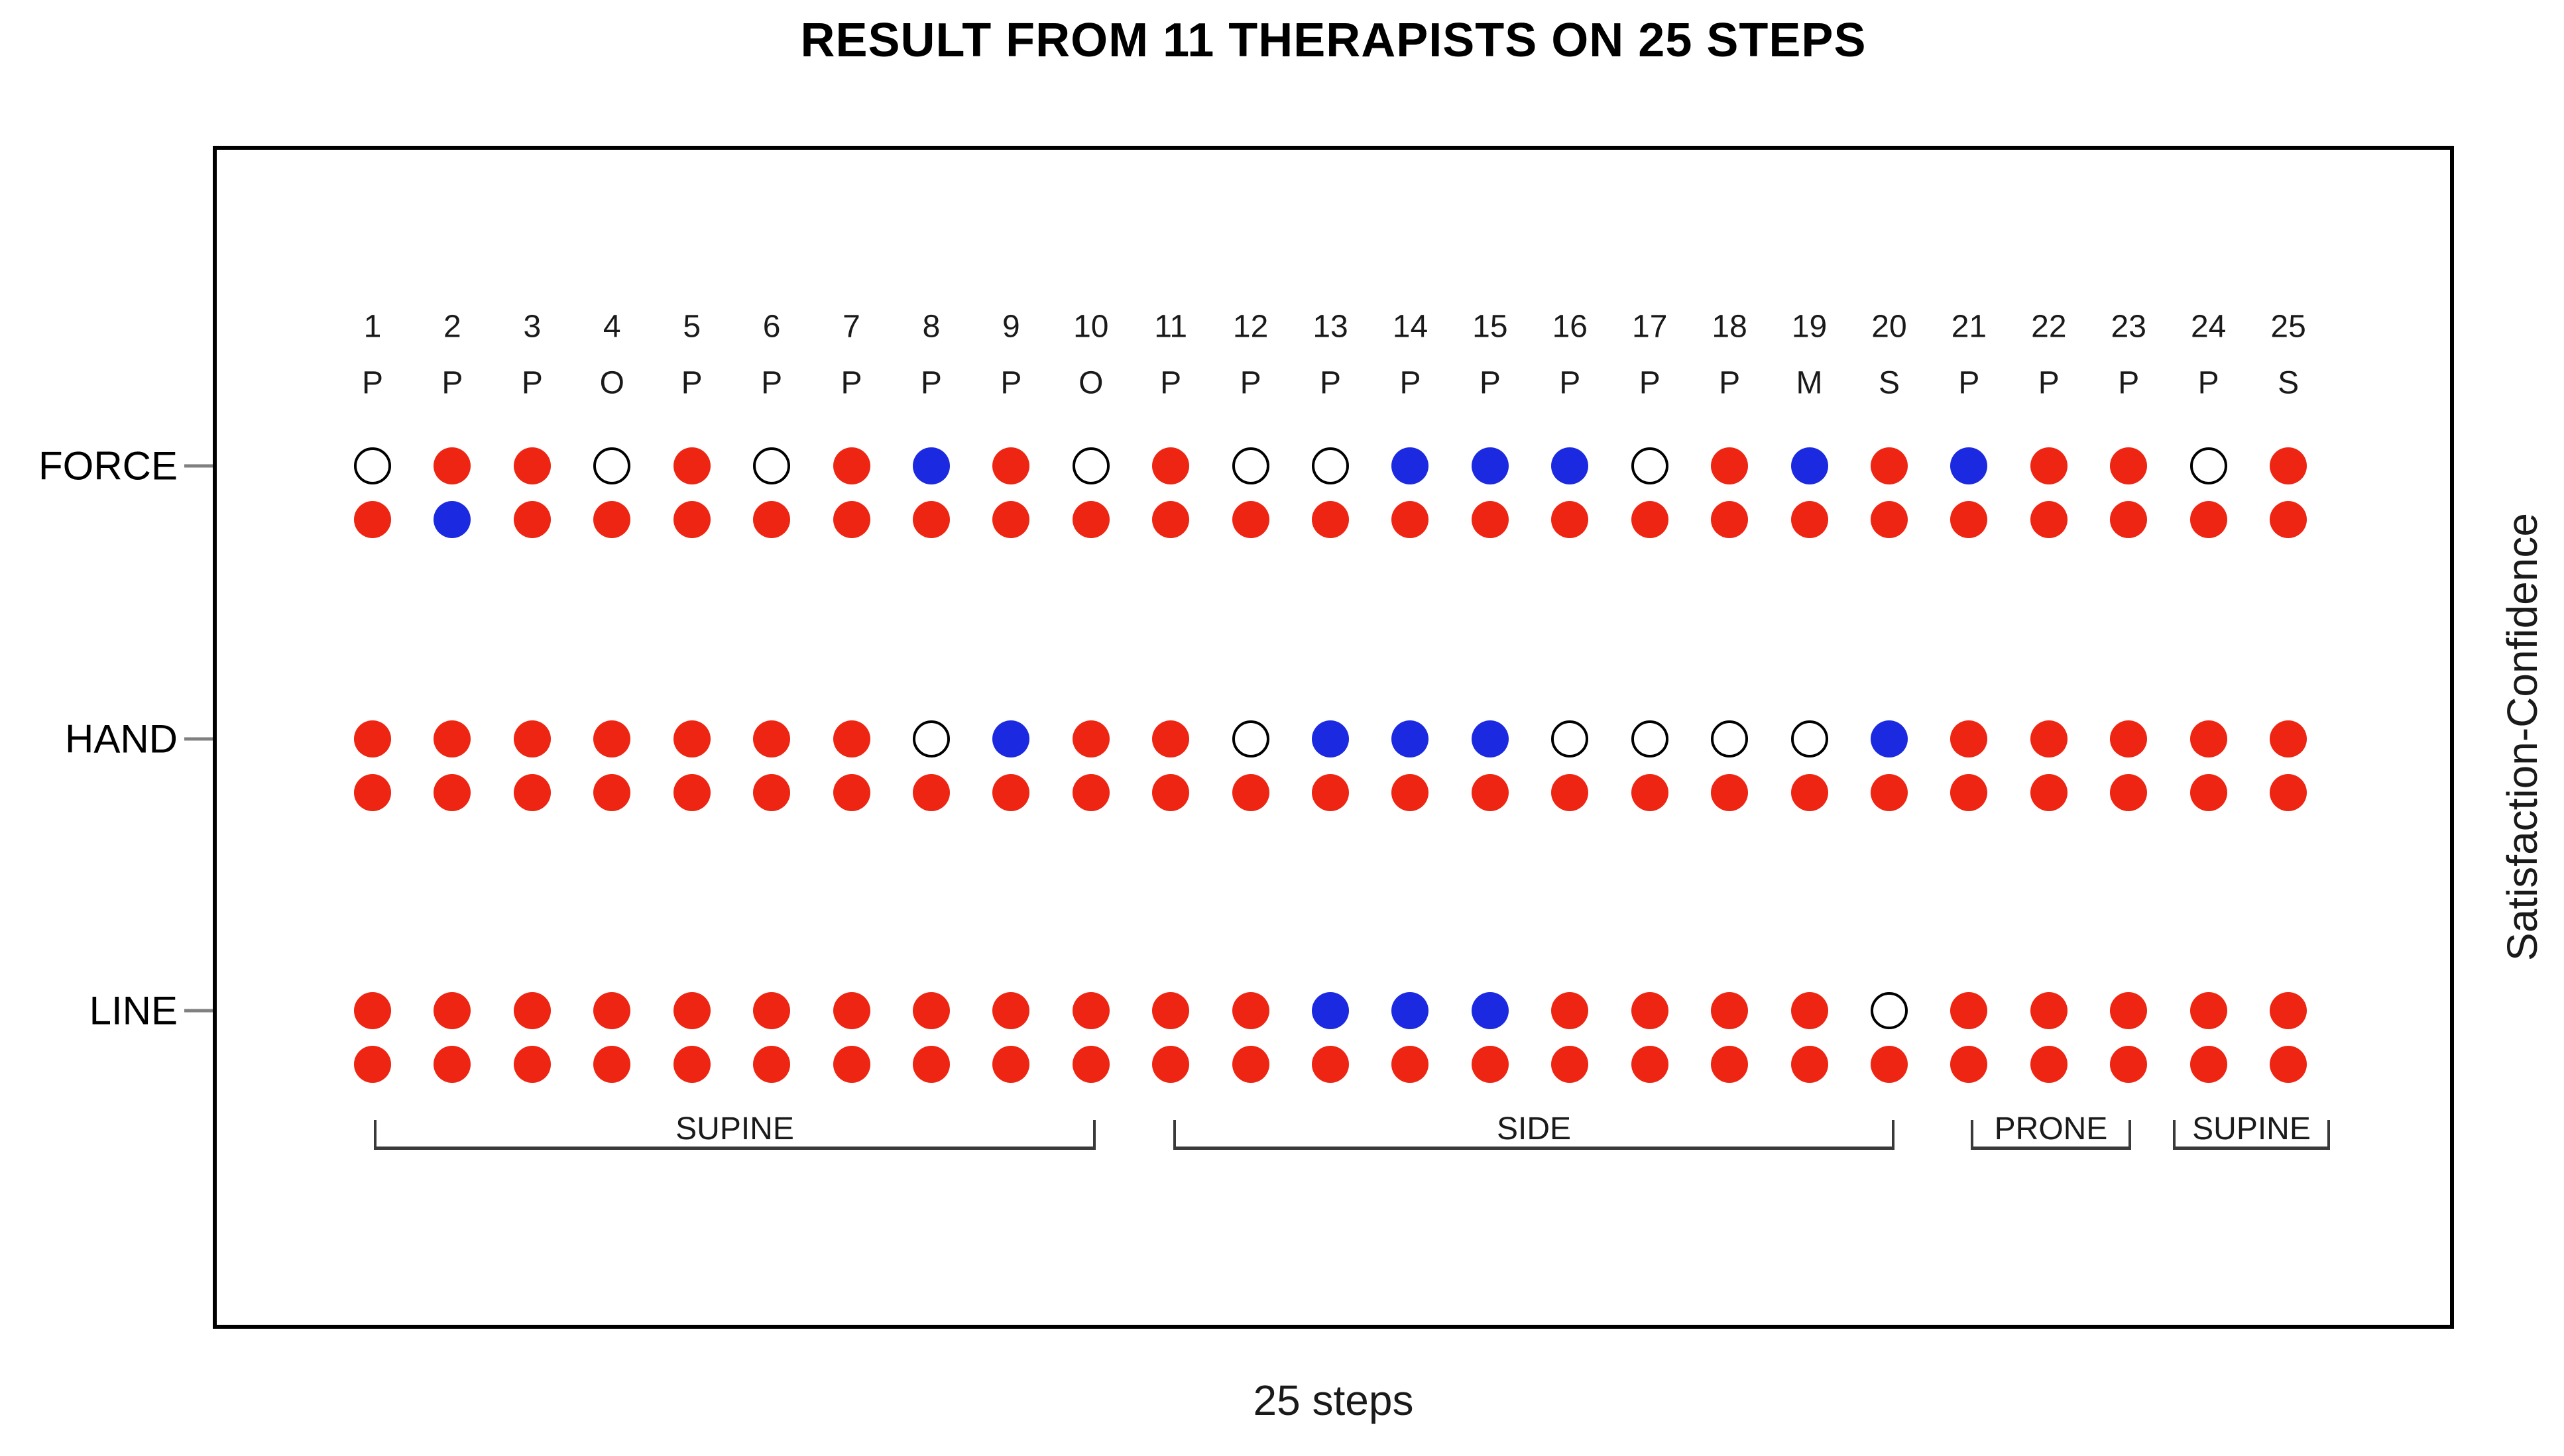 This screenshot has width=2564, height=1456. I want to click on step-letter-3: P, so click(532, 383).